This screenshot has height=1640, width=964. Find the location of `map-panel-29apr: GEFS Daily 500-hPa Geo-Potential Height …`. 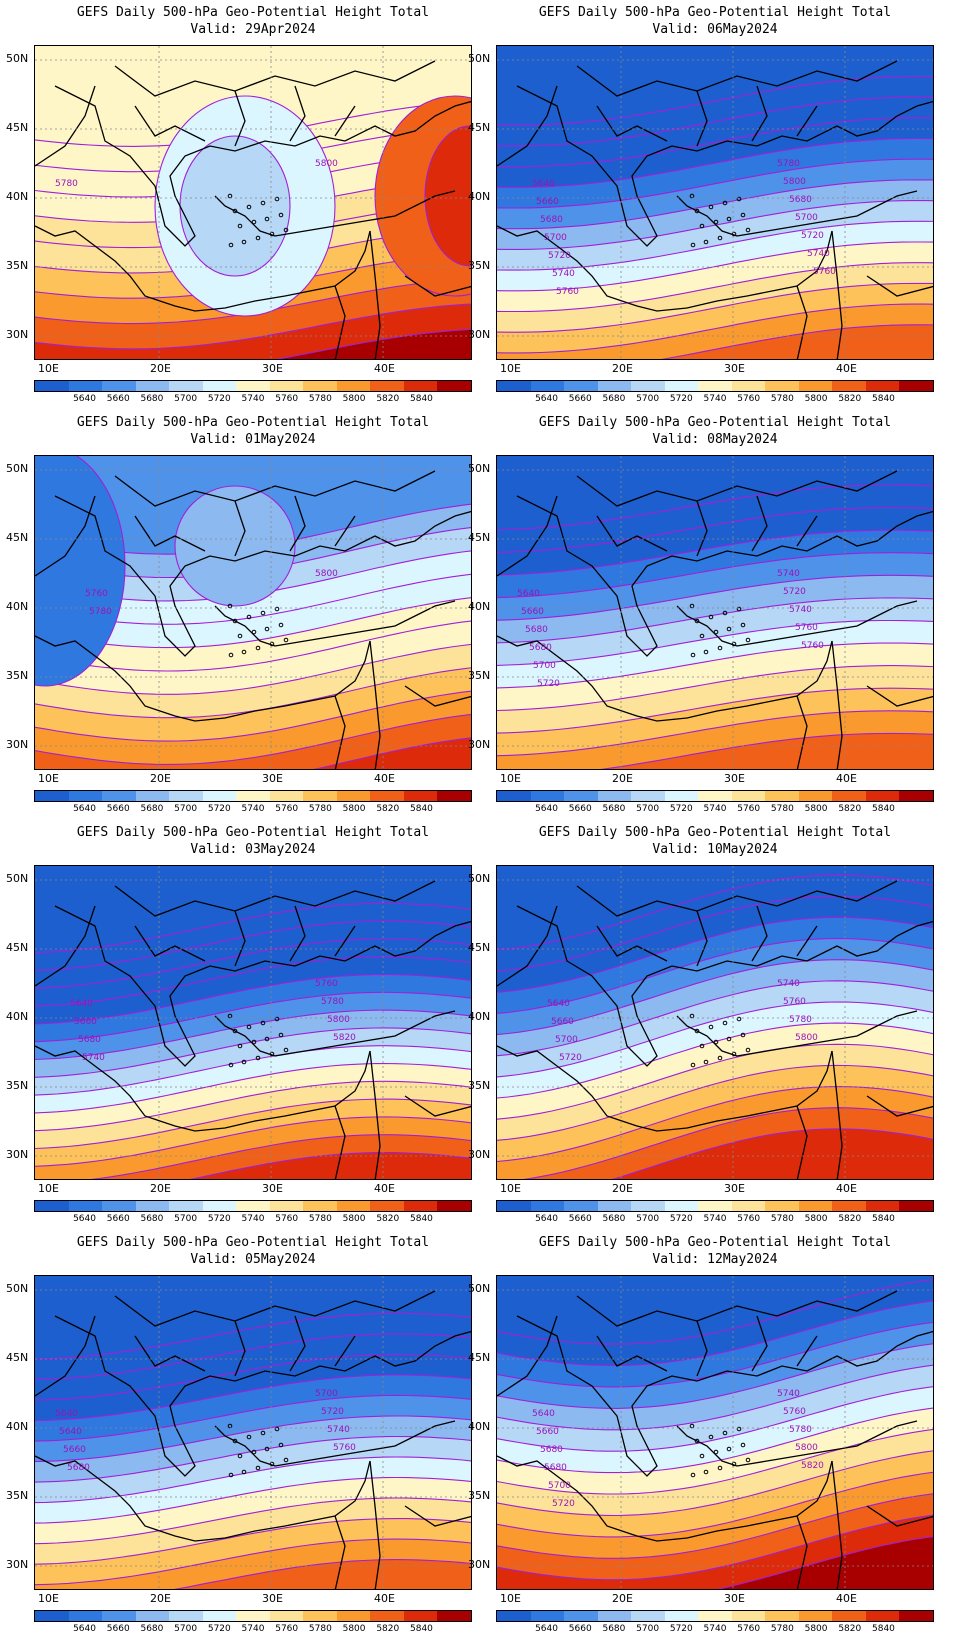

map-panel-29apr: GEFS Daily 500-hPa Geo-Potential Height … is located at coordinates (241, 205).